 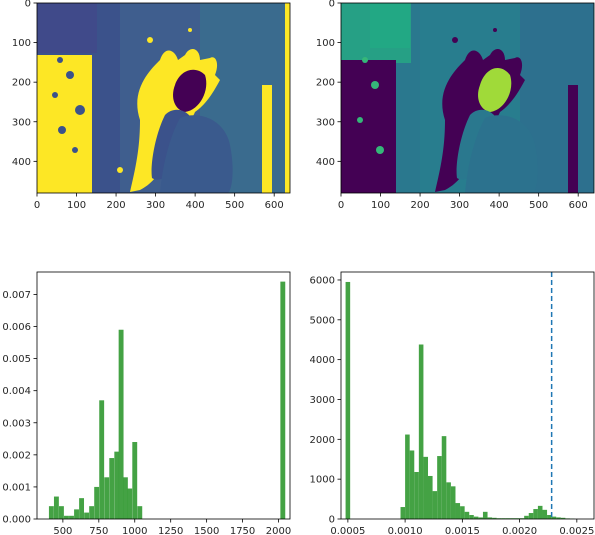 What do you see at coordinates (116, 205) in the screenshot?
I see `image-1-x-tick-label: 200` at bounding box center [116, 205].